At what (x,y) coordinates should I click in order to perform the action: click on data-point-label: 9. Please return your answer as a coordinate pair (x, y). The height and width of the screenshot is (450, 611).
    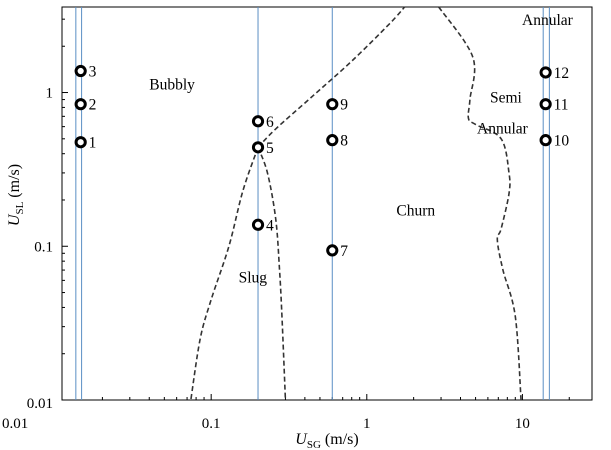
    Looking at the image, I should click on (344, 105).